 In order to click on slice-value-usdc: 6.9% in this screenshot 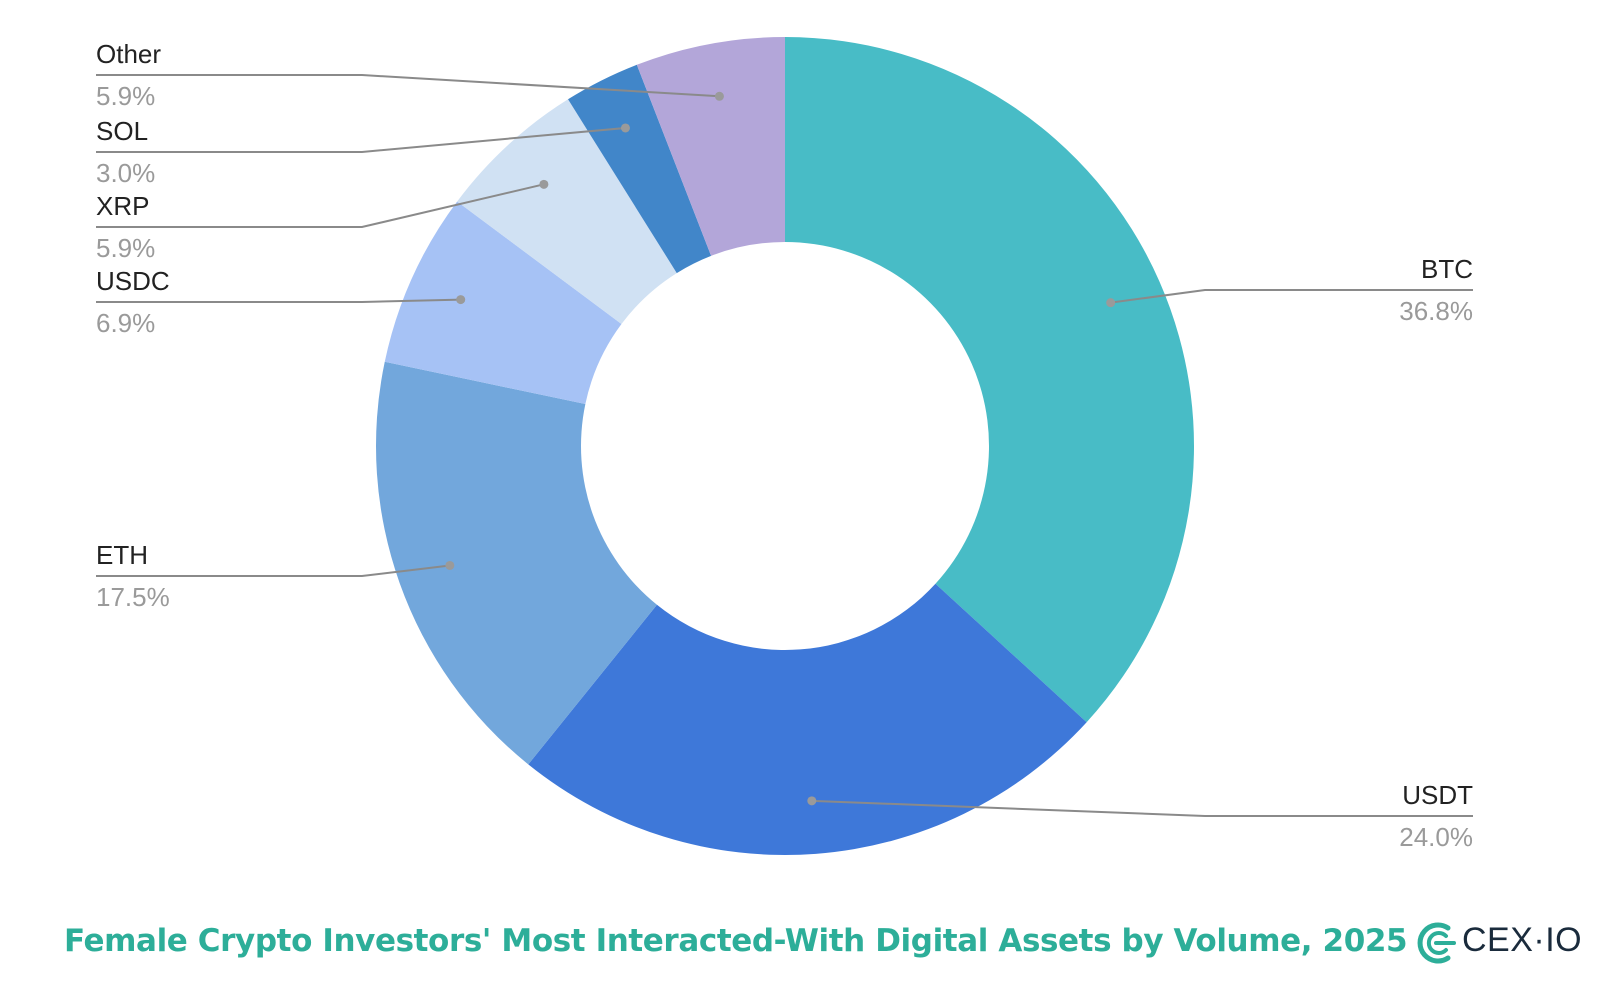, I will do `click(125, 323)`.